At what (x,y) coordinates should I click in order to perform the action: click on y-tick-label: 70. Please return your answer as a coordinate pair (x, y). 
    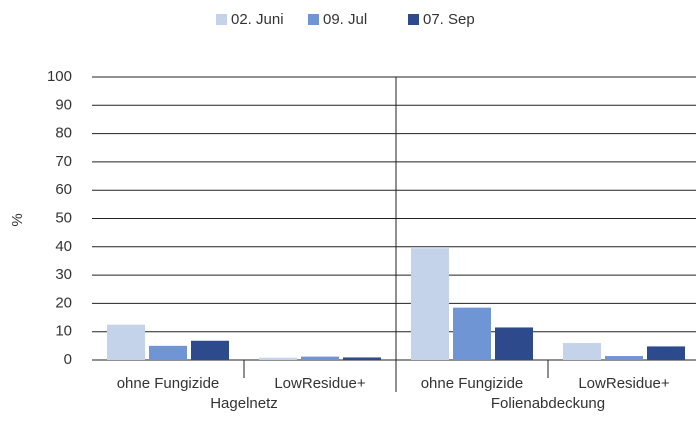
    Looking at the image, I should click on (63, 161).